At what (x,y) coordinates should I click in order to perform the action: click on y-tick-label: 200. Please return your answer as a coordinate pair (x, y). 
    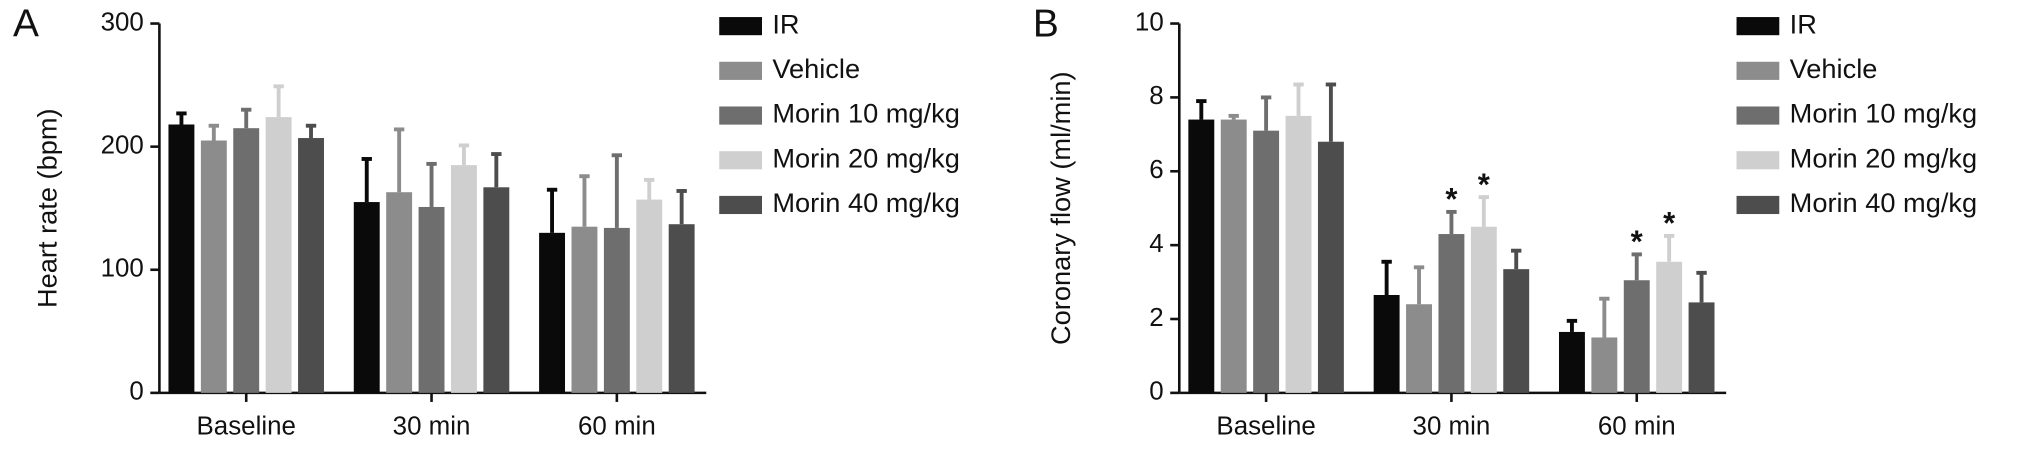
    Looking at the image, I should click on (122, 145).